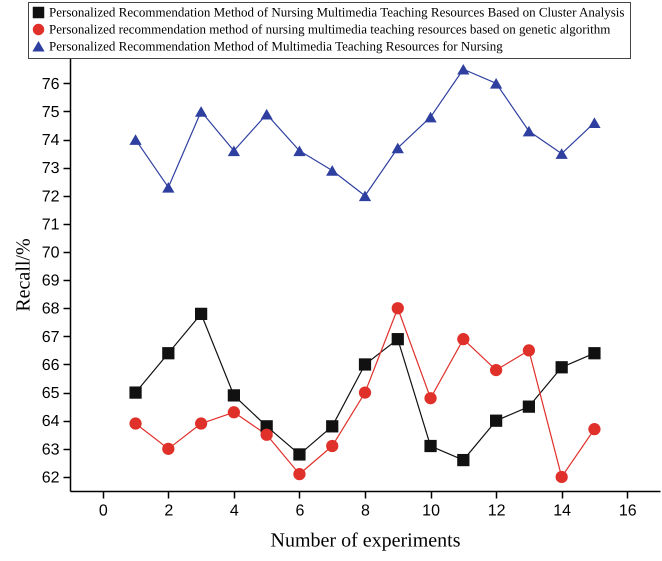 This screenshot has width=662, height=561. I want to click on y-tick-label: 69, so click(51, 281).